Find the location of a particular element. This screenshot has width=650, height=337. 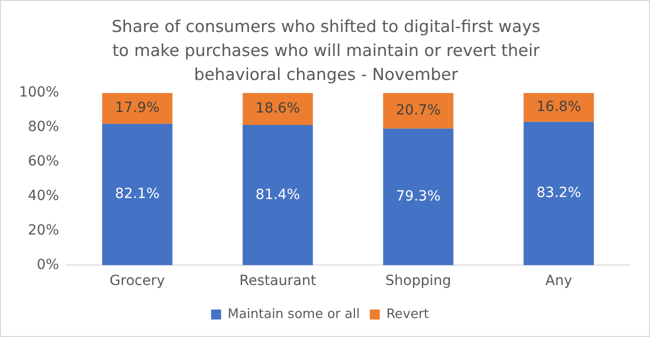

data-label: 79.3% is located at coordinates (418, 196).